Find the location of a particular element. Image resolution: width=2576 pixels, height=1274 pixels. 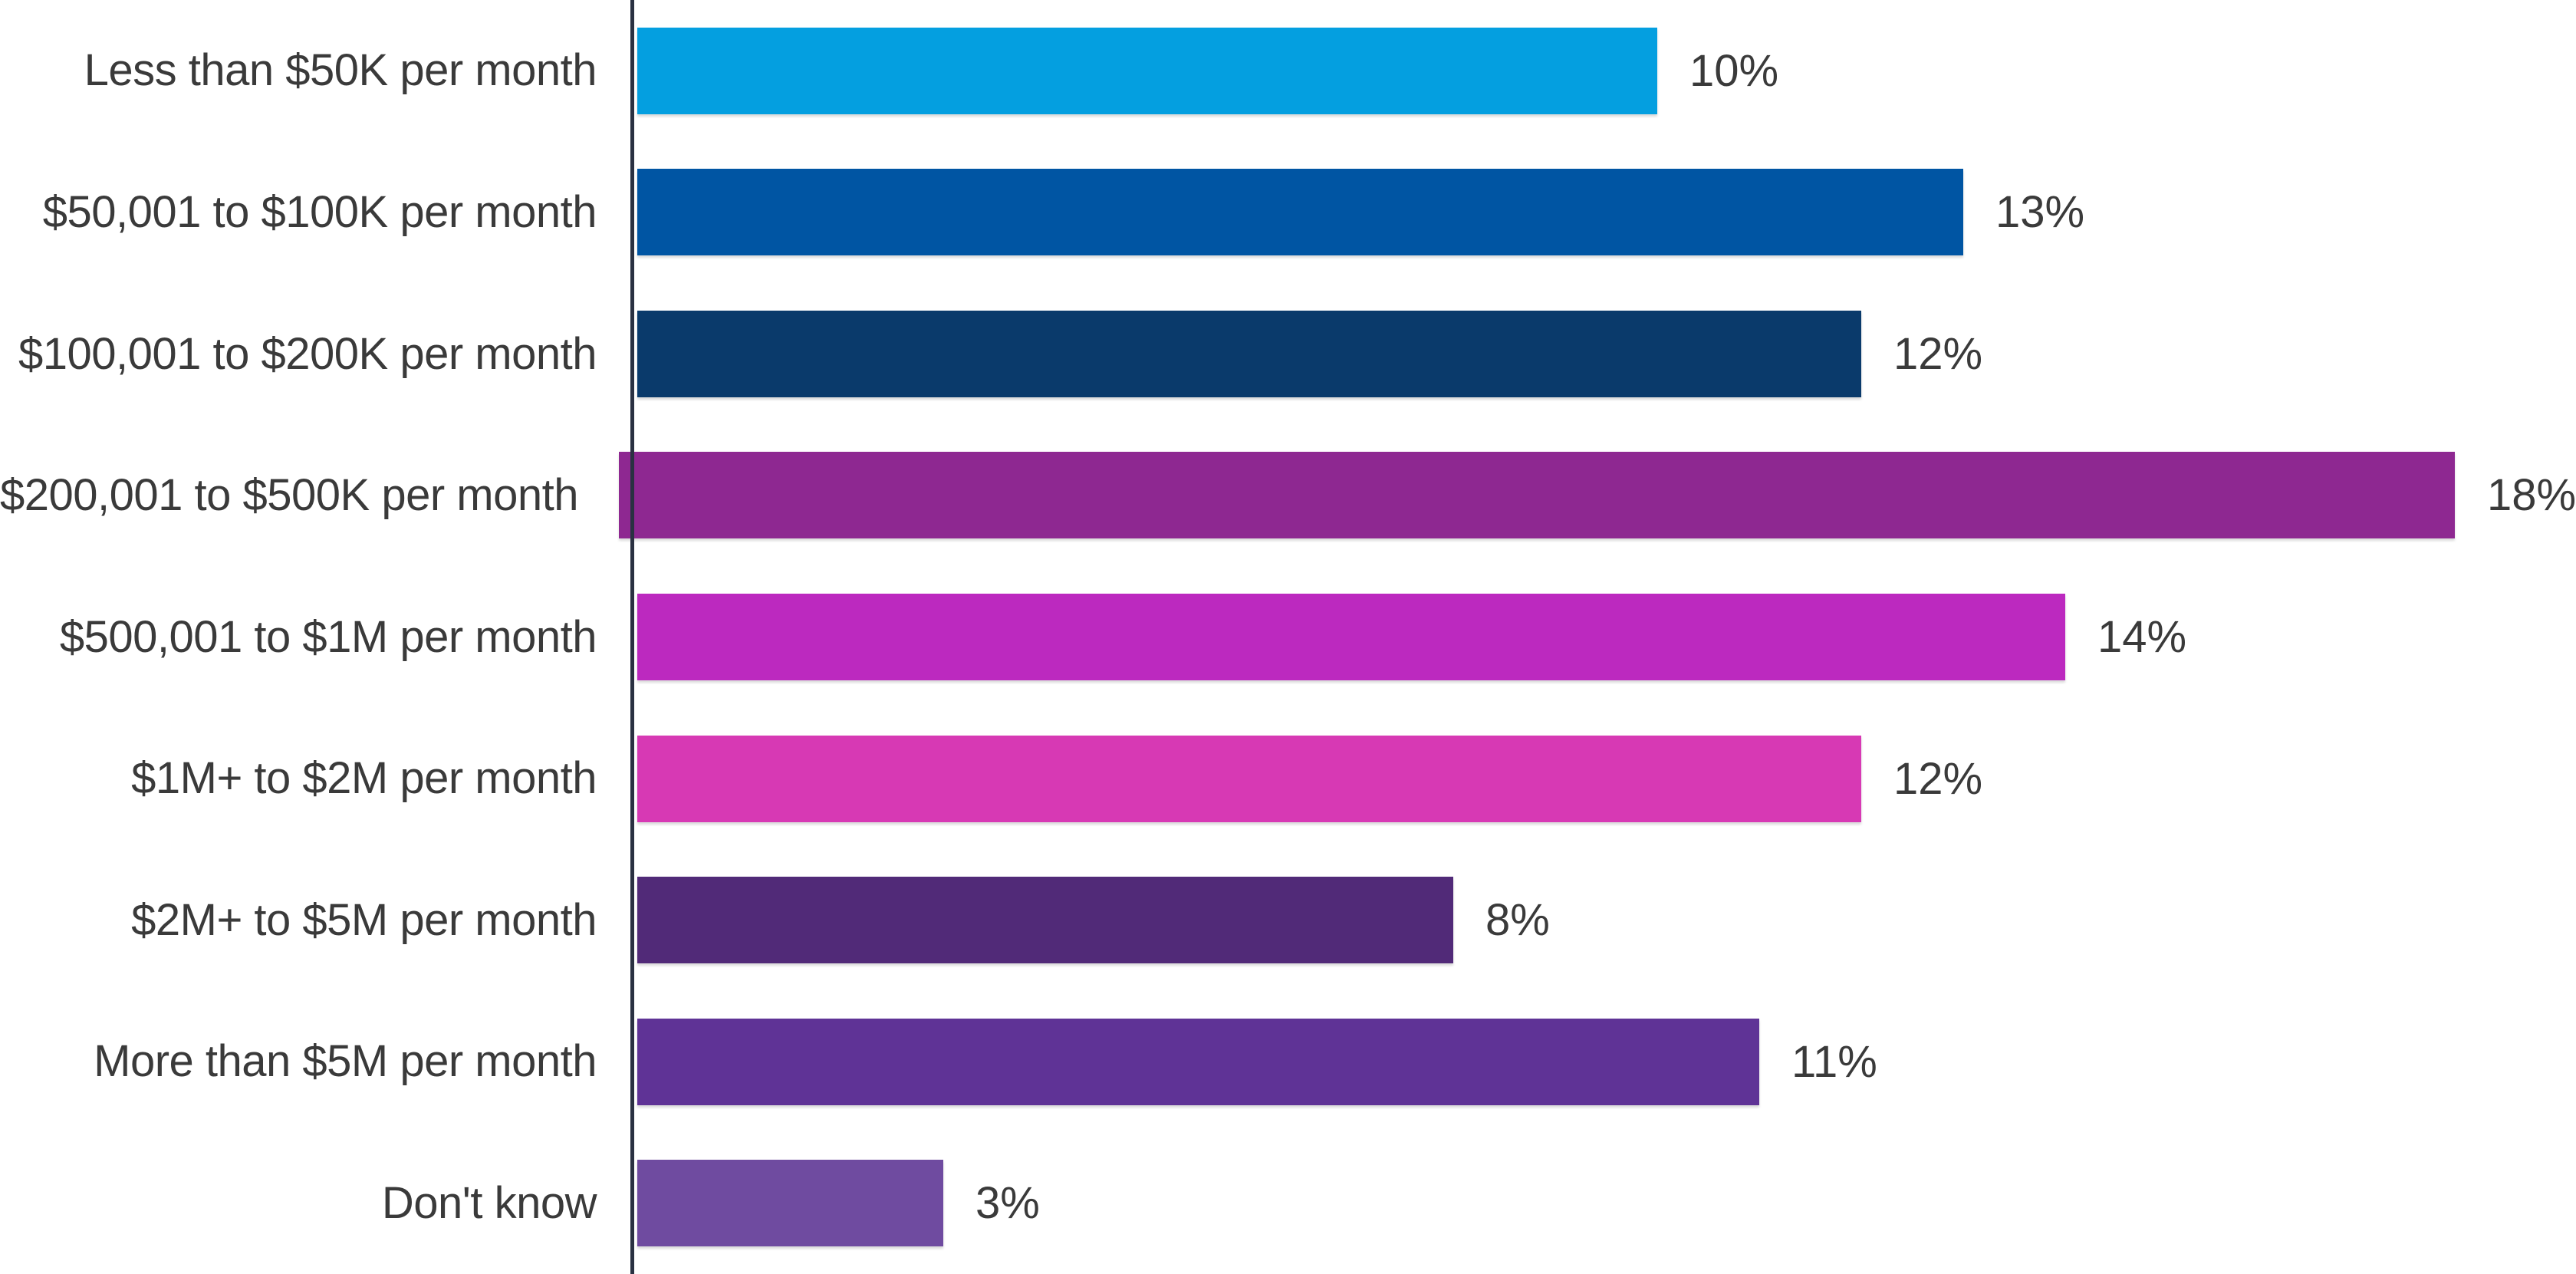

bar-track: 3% is located at coordinates (1603, 1203).